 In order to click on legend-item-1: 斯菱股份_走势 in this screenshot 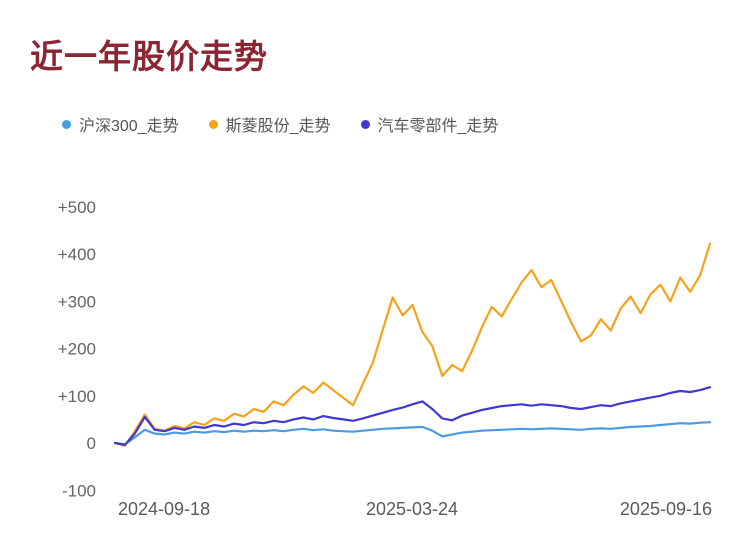, I will do `click(269, 124)`.